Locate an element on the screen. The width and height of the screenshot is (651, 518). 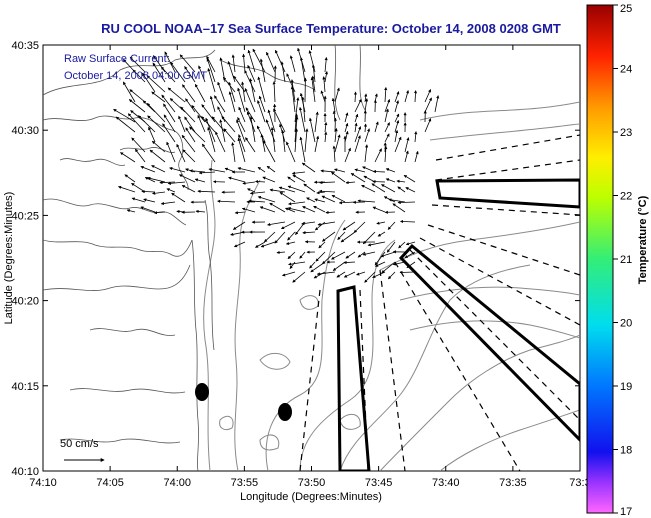
y-tick-label: 40:20 is located at coordinates (25, 302).